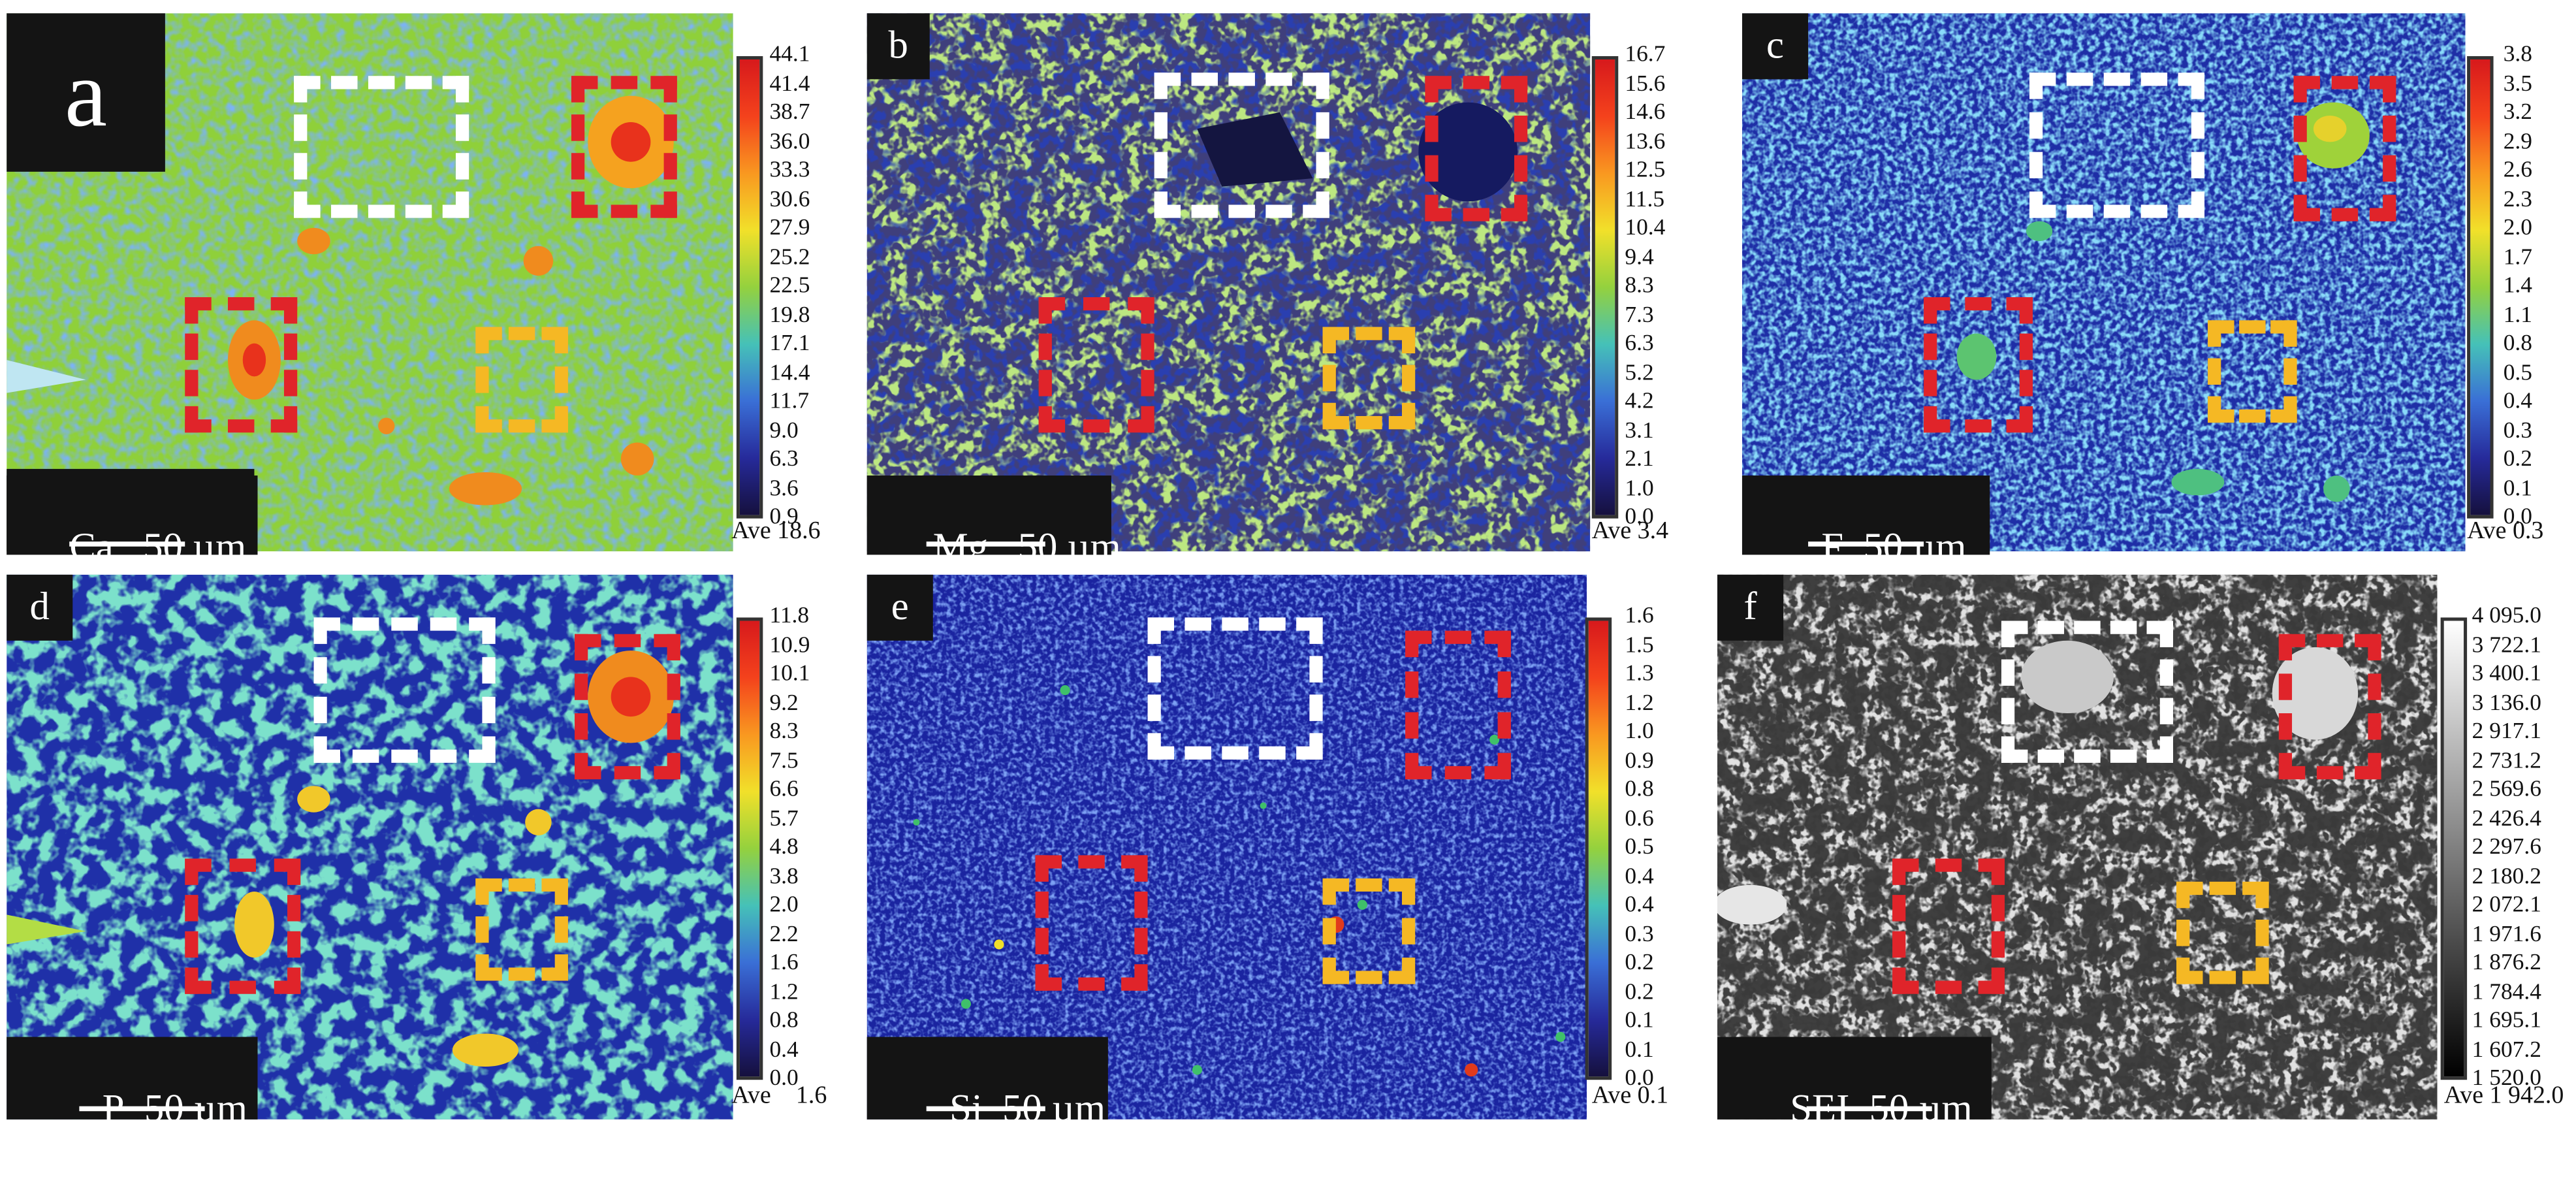 Image resolution: width=2576 pixels, height=1177 pixels. Describe the element at coordinates (961, 548) in the screenshot. I see `mg-element-label: Mg` at that location.